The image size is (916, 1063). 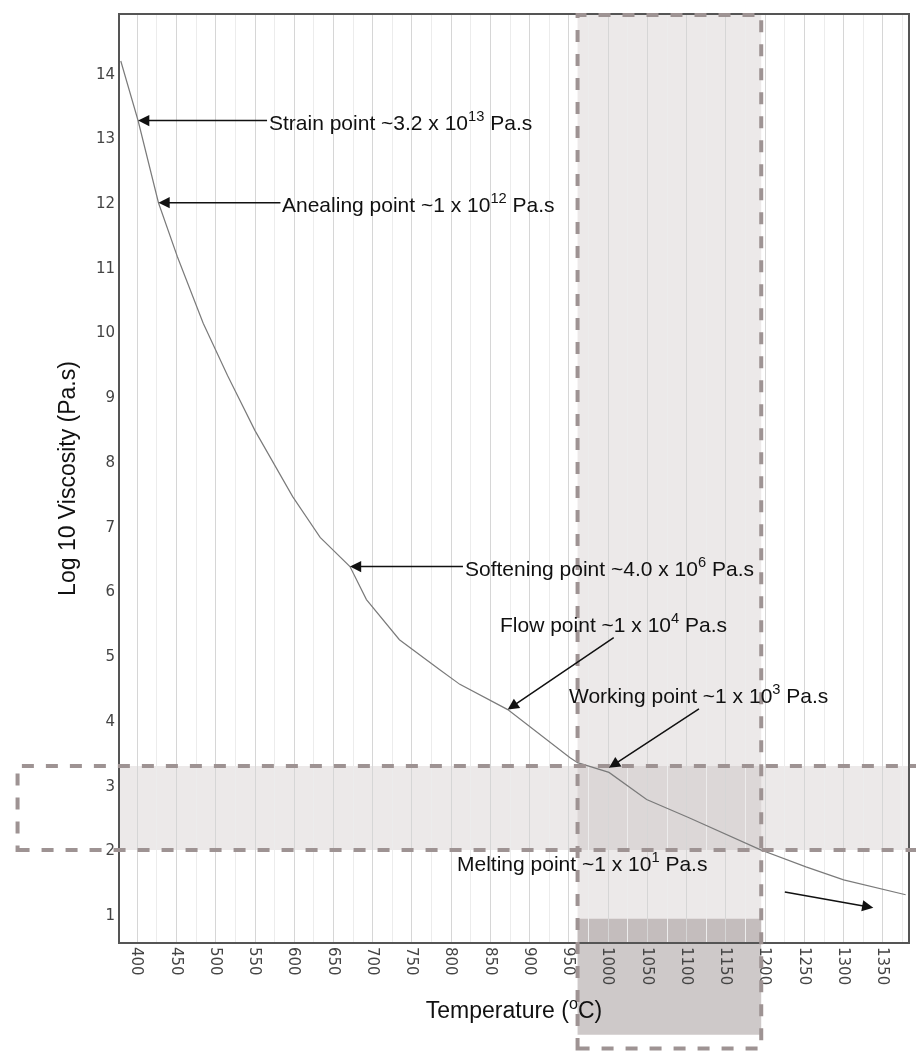 What do you see at coordinates (514, 1008) in the screenshot?
I see `x-axis-title: Temperature ($^{o}$C)` at bounding box center [514, 1008].